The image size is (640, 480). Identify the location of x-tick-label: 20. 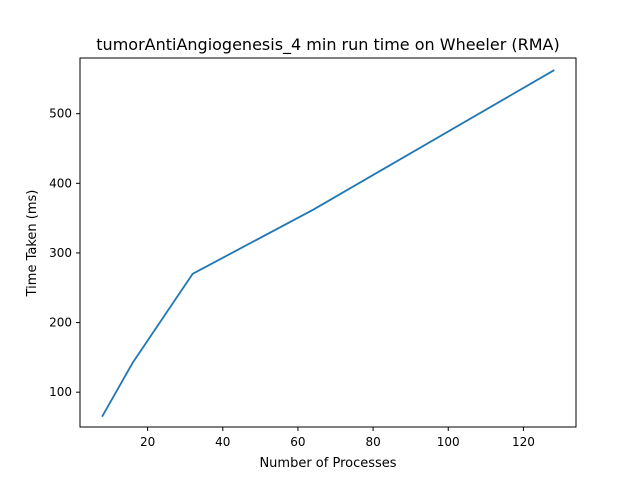
(147, 442).